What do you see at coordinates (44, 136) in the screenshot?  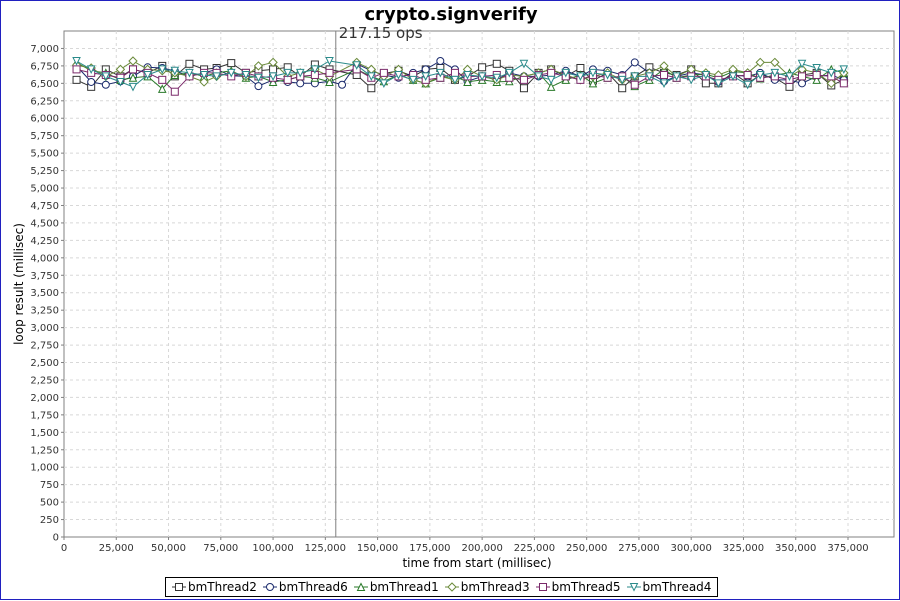 I see `y-tick-label: 5,750` at bounding box center [44, 136].